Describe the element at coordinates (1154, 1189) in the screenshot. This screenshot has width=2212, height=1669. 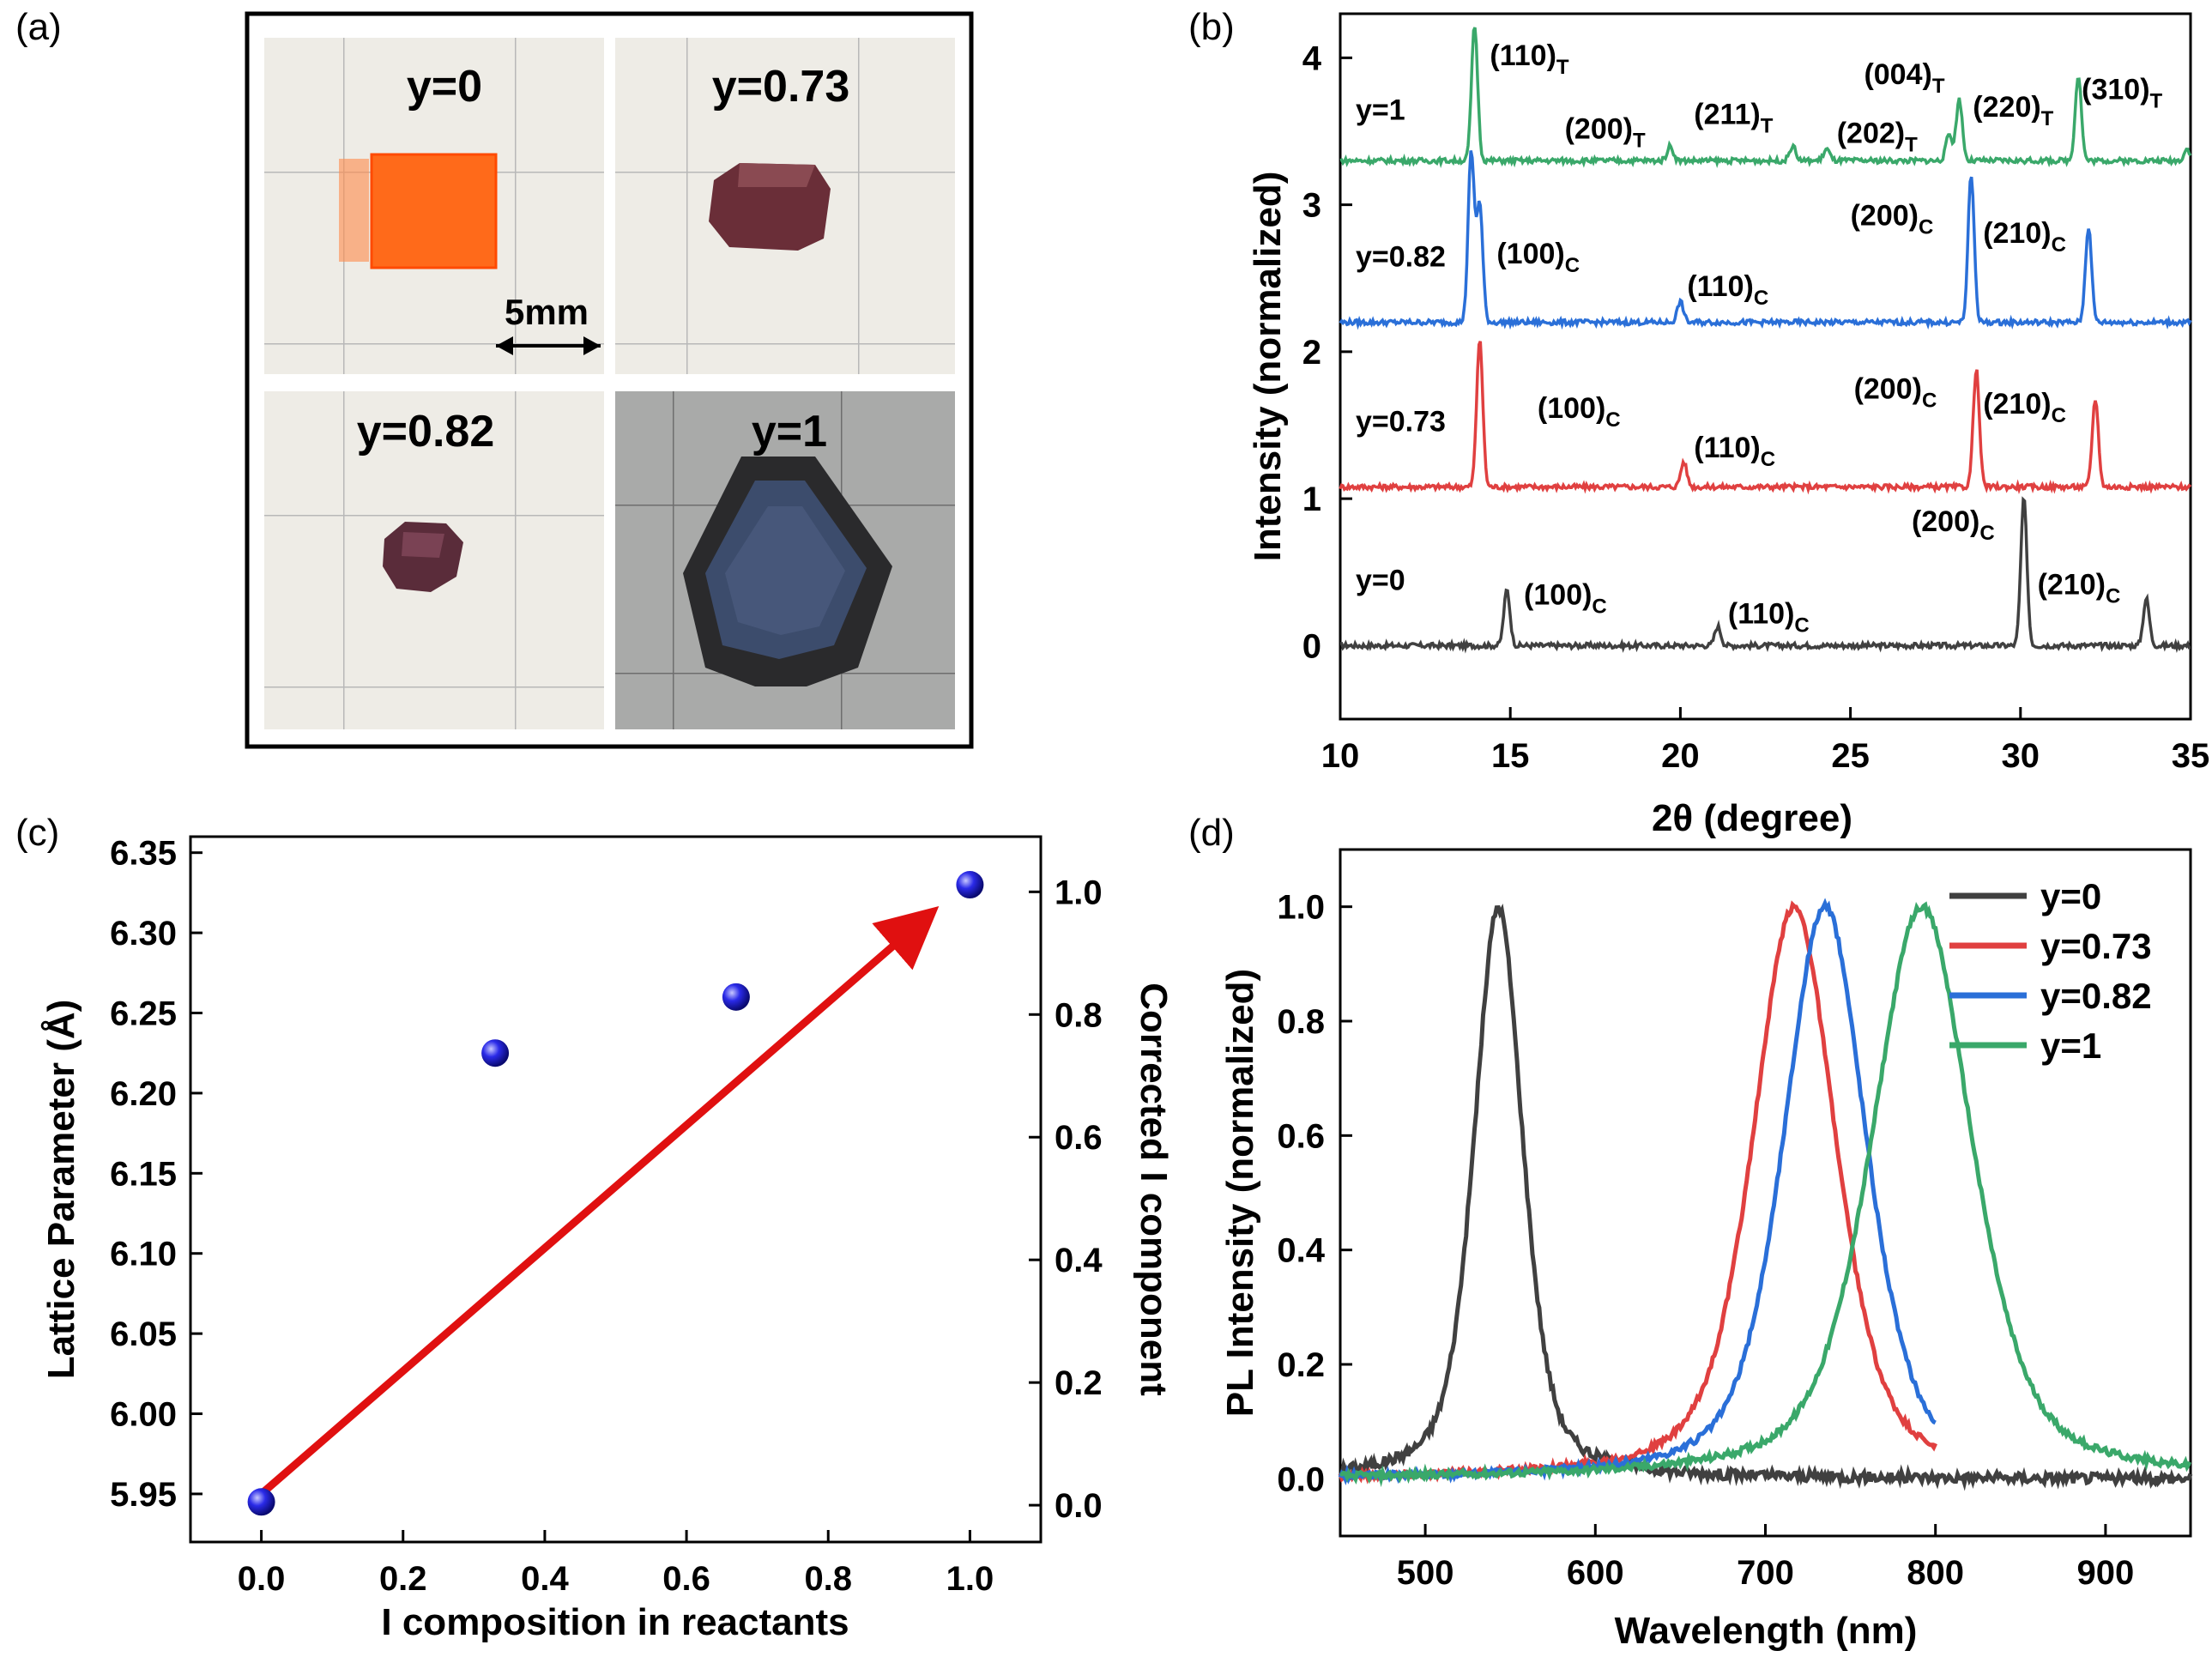
I see `y-axis-right-label: Corrected I component` at that location.